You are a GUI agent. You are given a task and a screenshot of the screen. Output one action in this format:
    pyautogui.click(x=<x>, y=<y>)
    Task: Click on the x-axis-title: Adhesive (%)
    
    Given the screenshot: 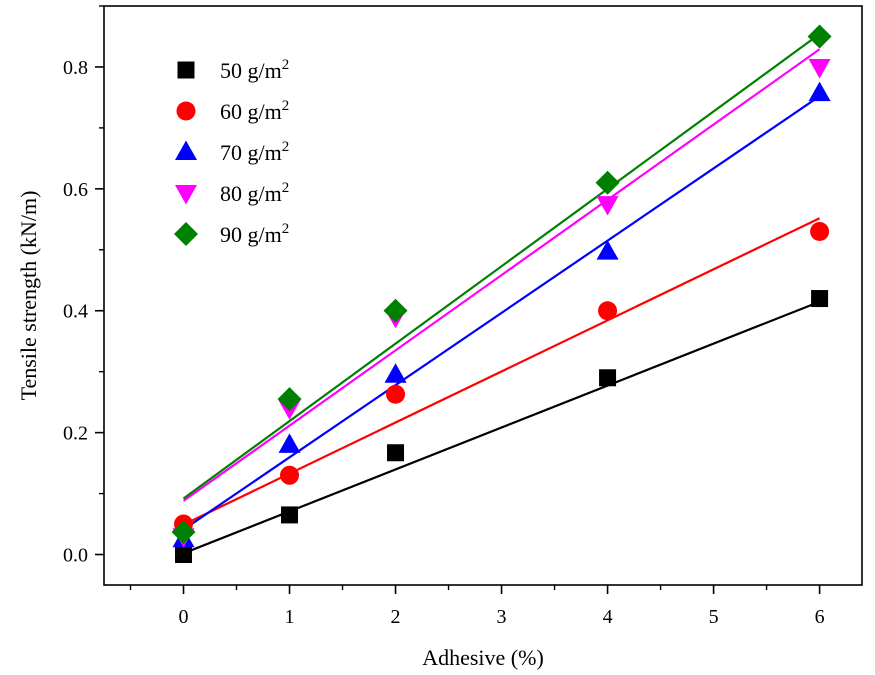 What is the action you would take?
    pyautogui.click(x=483, y=657)
    